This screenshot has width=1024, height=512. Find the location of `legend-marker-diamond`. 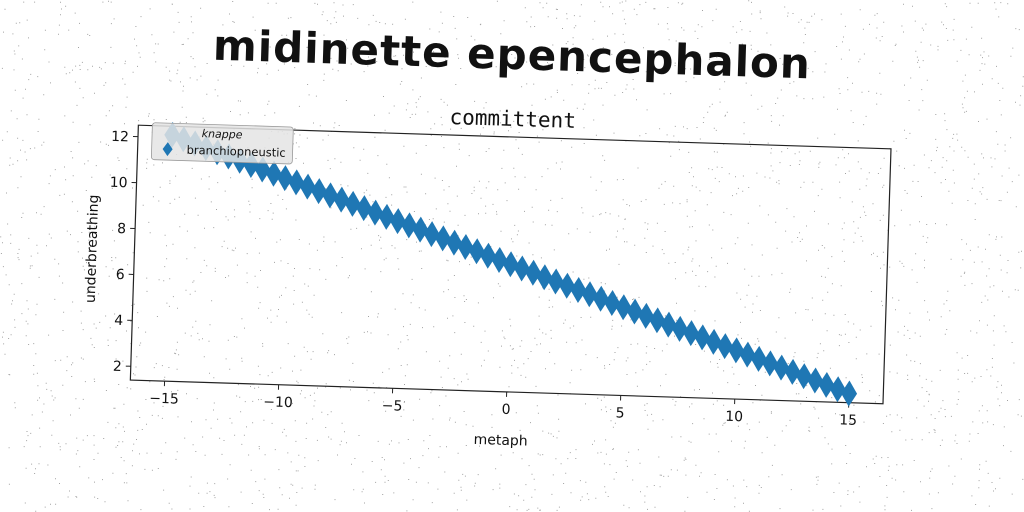

legend-marker-diamond is located at coordinates (167, 149).